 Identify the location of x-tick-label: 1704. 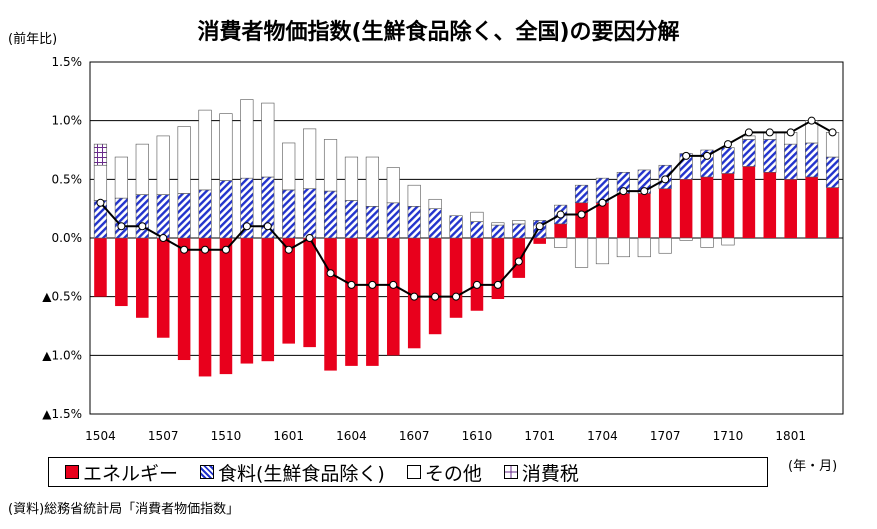
(602, 436).